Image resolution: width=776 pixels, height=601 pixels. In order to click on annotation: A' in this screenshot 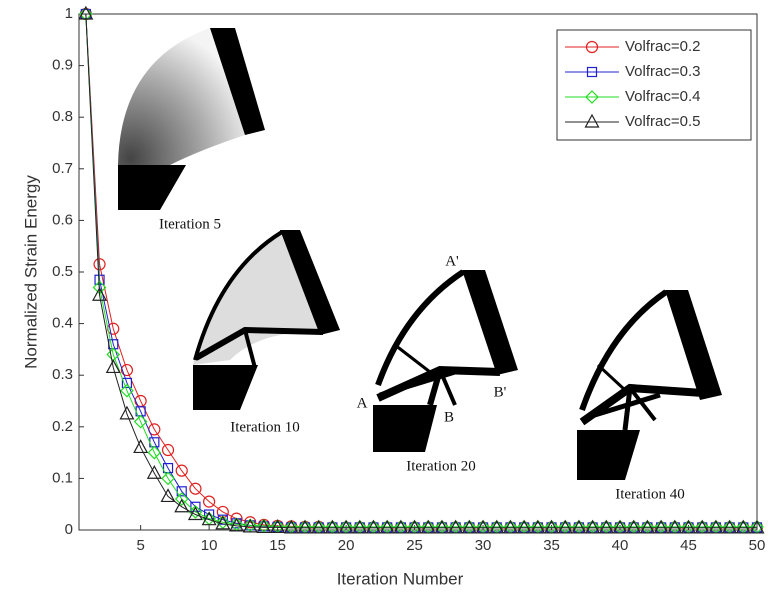, I will do `click(452, 261)`.